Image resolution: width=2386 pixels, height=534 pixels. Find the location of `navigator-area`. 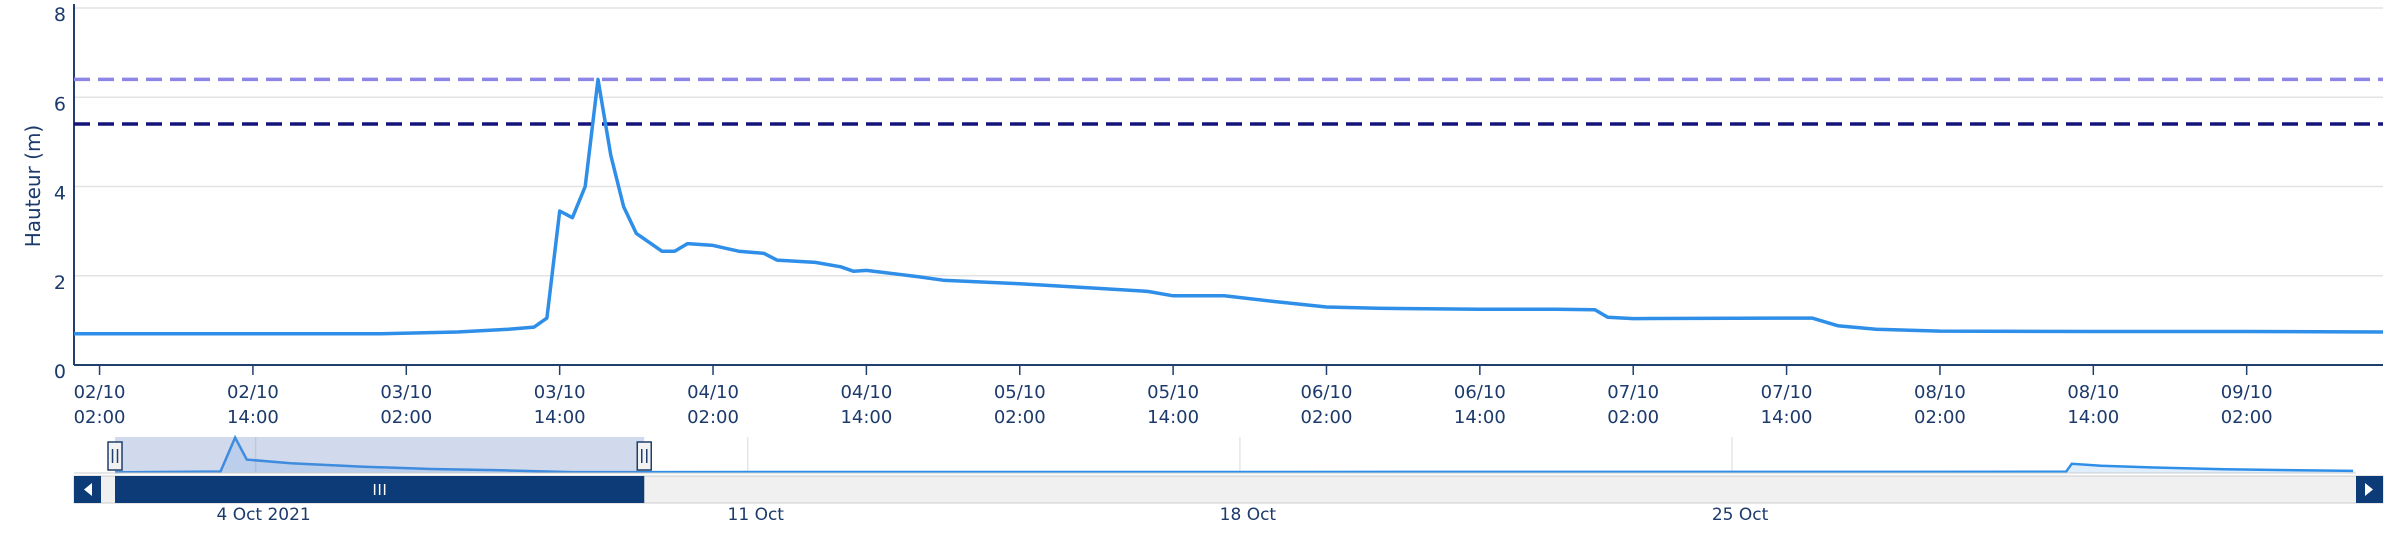

navigator-area is located at coordinates (1234, 455).